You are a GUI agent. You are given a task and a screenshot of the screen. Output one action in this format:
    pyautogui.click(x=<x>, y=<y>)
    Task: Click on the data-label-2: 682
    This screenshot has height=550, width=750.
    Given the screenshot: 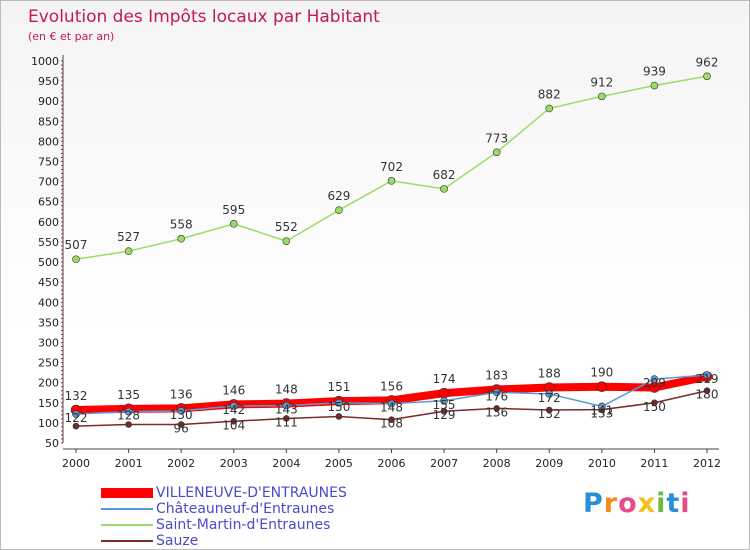 What is the action you would take?
    pyautogui.click(x=444, y=175)
    